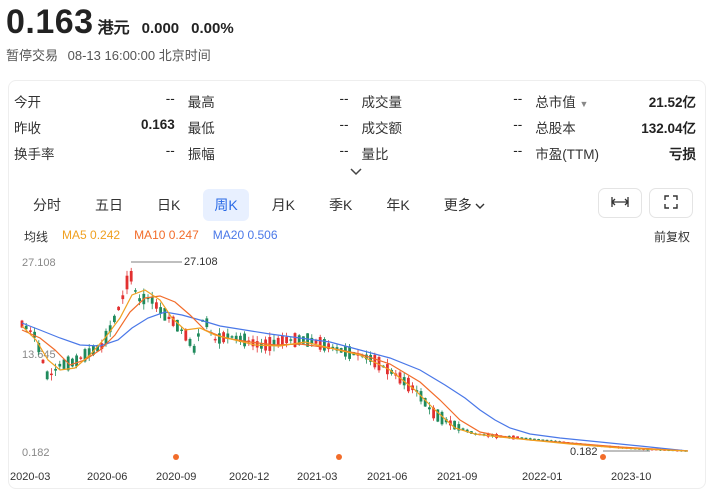 The image size is (707, 489). What do you see at coordinates (387, 477) in the screenshot?
I see `x-axis-label: 2021-06` at bounding box center [387, 477].